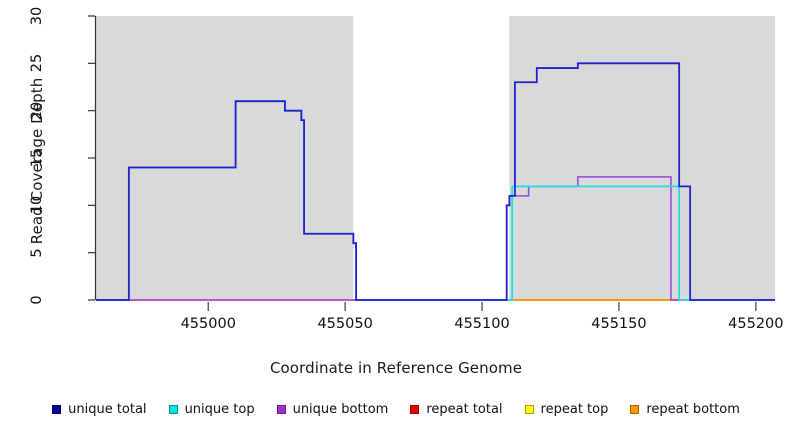 This screenshot has height=432, width=792. I want to click on legend-item-unique-top: unique top, so click(211, 409).